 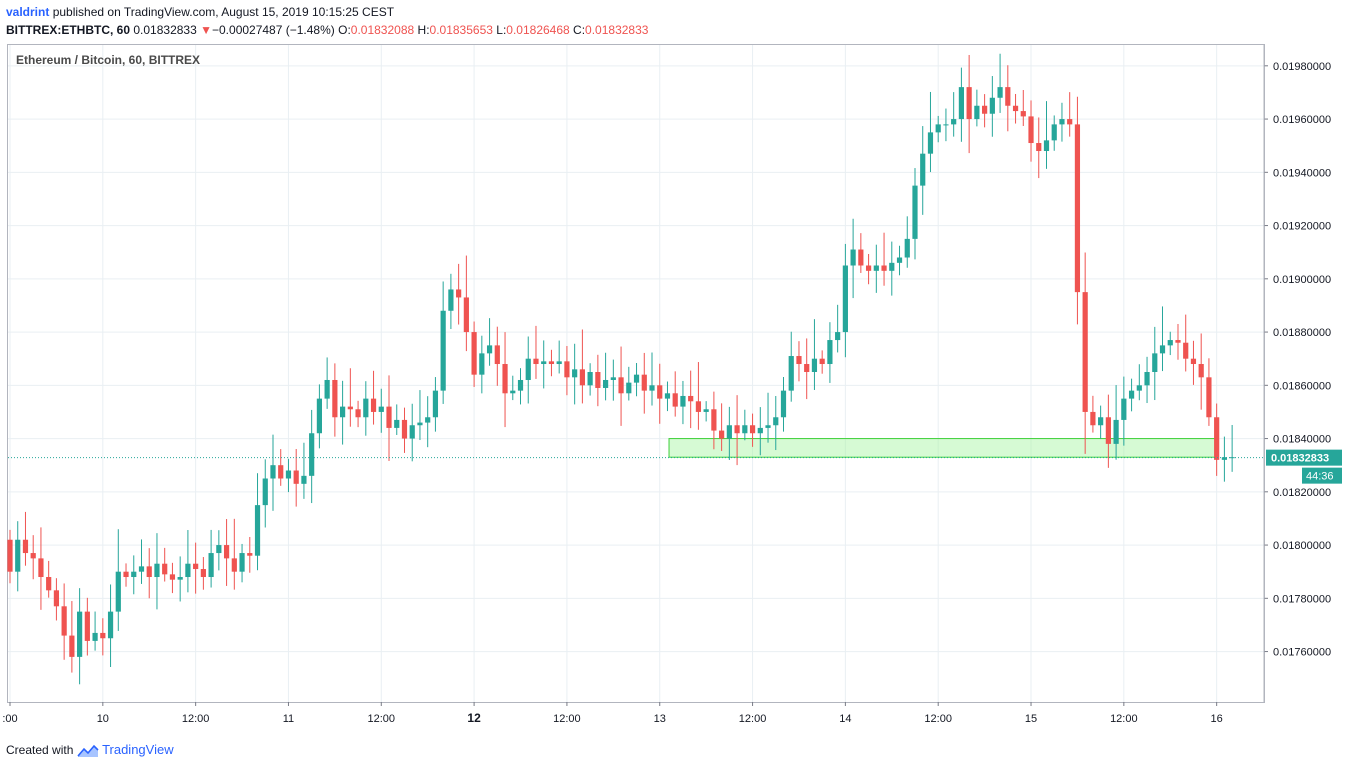 What do you see at coordinates (1302, 653) in the screenshot?
I see `y-tick-label: 0.01760000` at bounding box center [1302, 653].